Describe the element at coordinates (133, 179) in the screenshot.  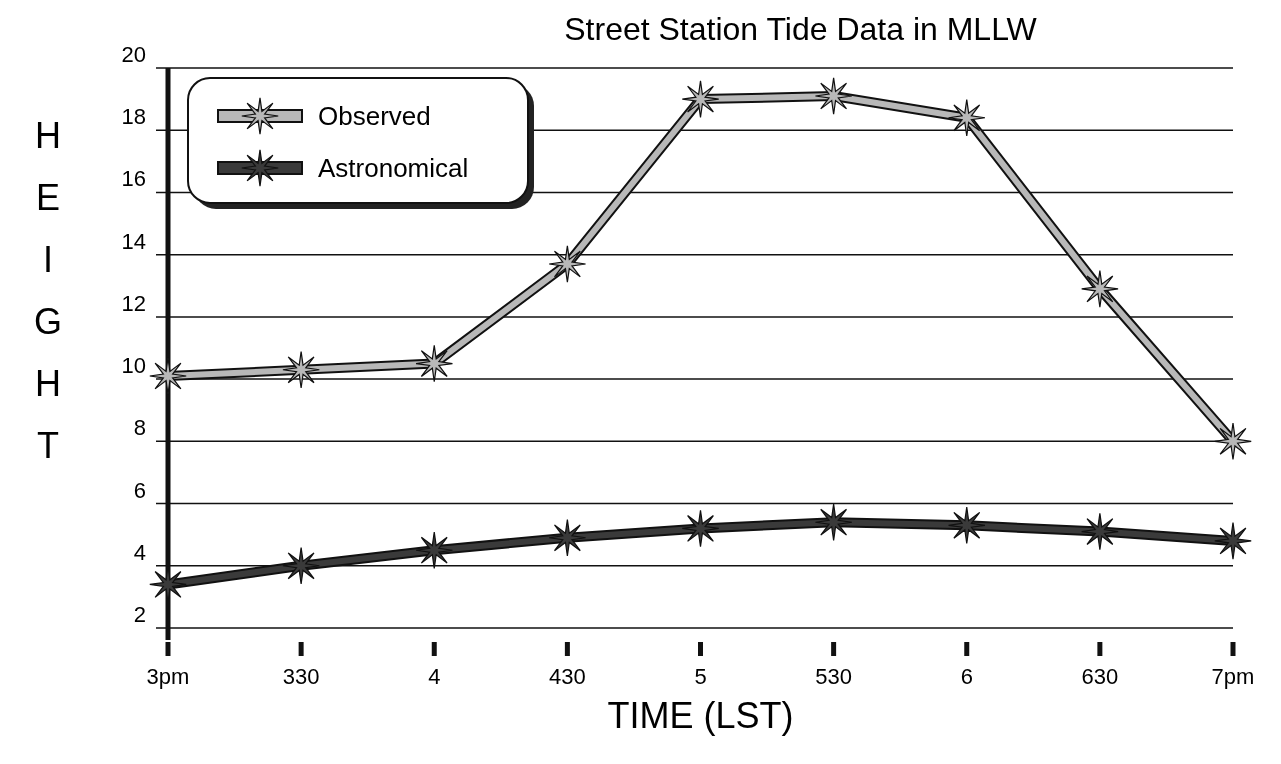
I see `y-tick-label: 16` at that location.